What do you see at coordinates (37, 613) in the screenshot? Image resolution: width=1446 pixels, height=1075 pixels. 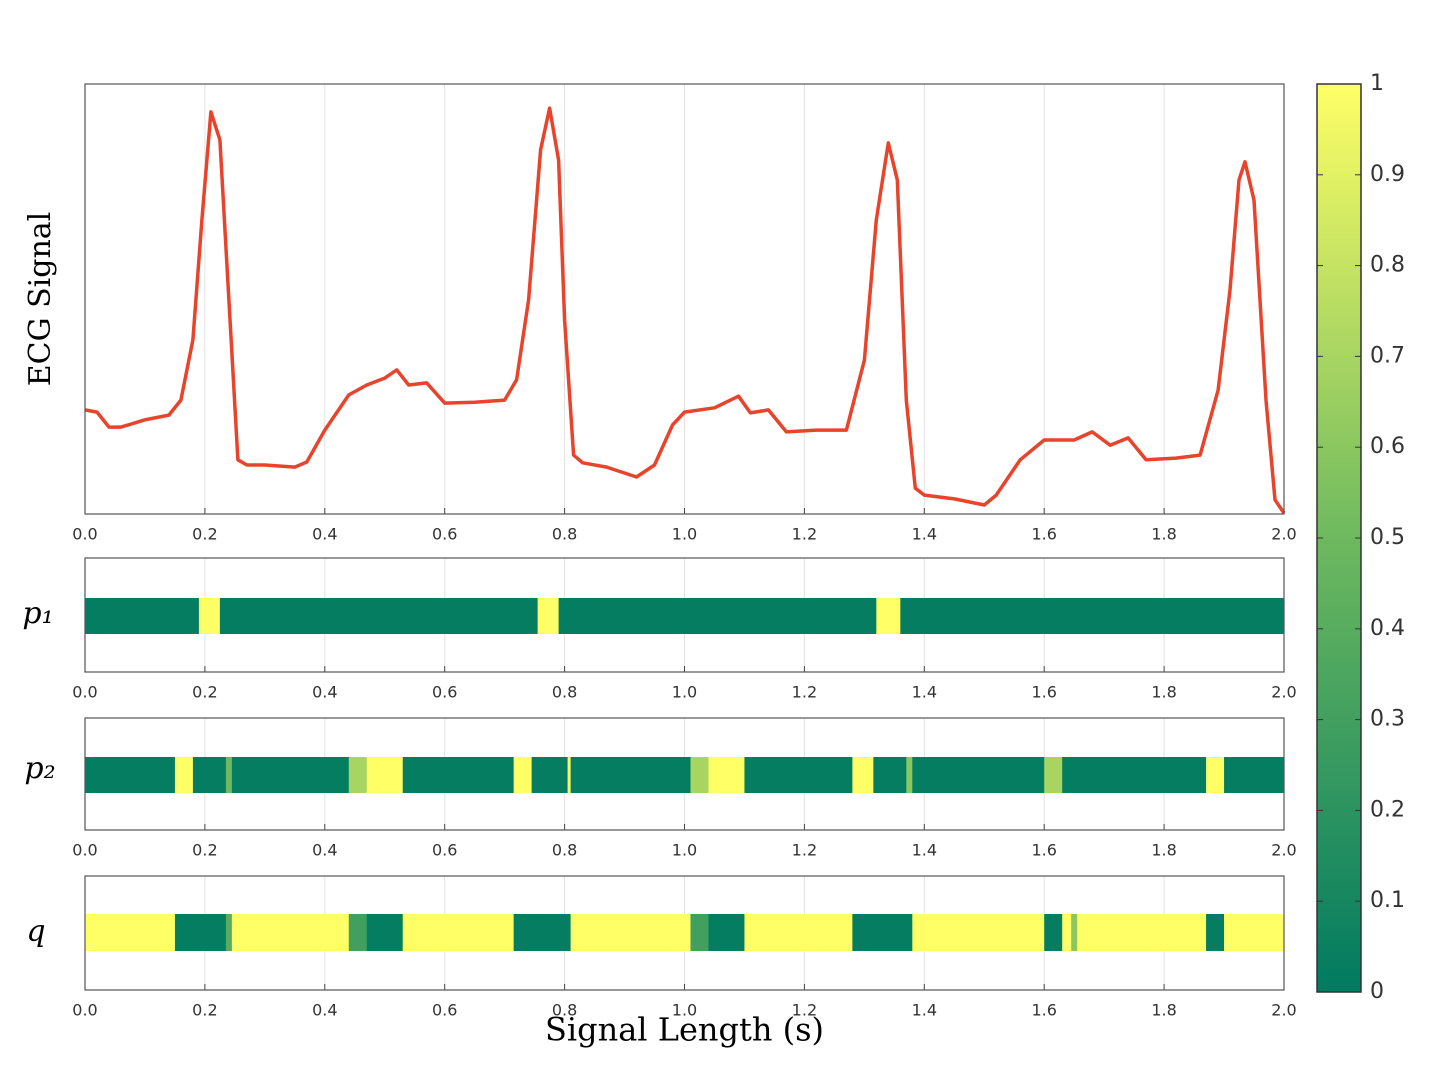 I see `y-axis-label: p₁` at bounding box center [37, 613].